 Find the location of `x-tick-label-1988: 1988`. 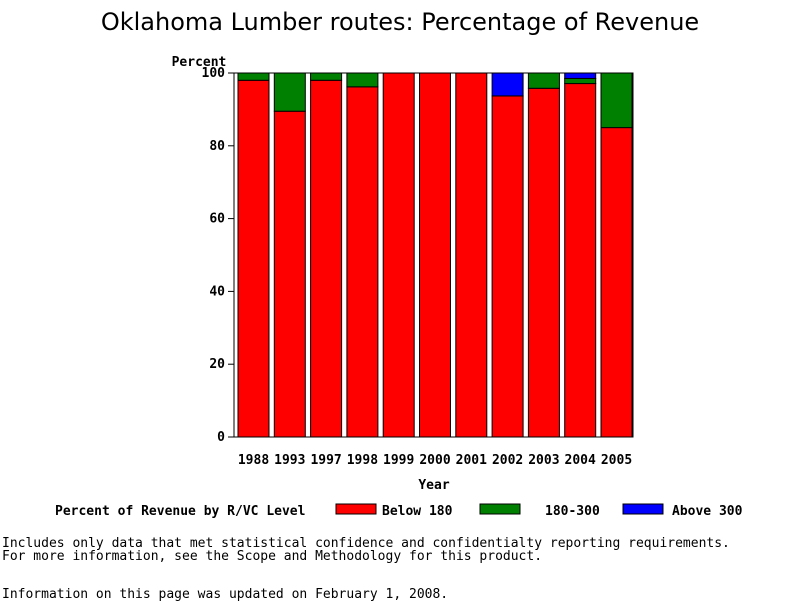

x-tick-label-1988: 1988 is located at coordinates (253, 460).